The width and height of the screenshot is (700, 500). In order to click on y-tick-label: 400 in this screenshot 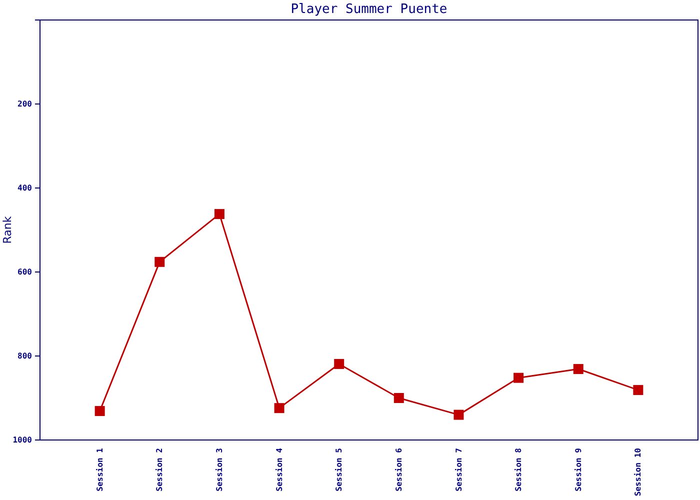, I will do `click(25, 188)`.